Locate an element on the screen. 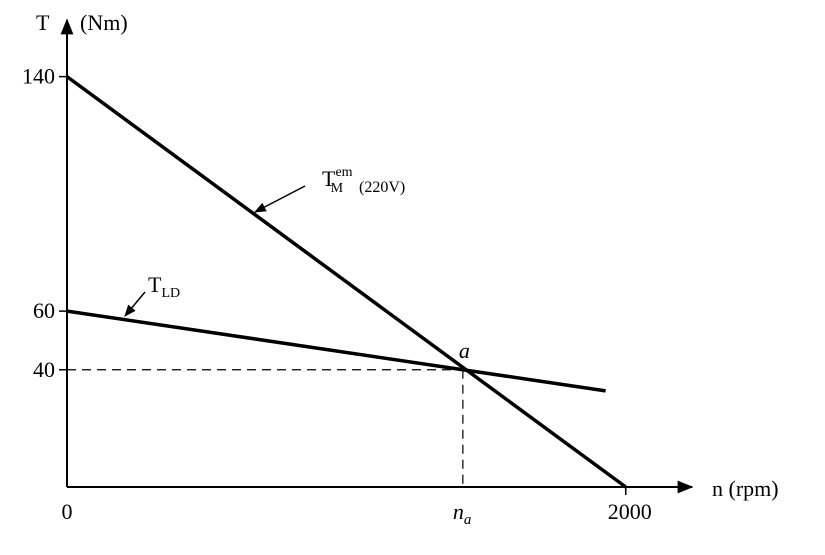 The width and height of the screenshot is (825, 555). series-label: Tem M (220V) is located at coordinates (363, 180).